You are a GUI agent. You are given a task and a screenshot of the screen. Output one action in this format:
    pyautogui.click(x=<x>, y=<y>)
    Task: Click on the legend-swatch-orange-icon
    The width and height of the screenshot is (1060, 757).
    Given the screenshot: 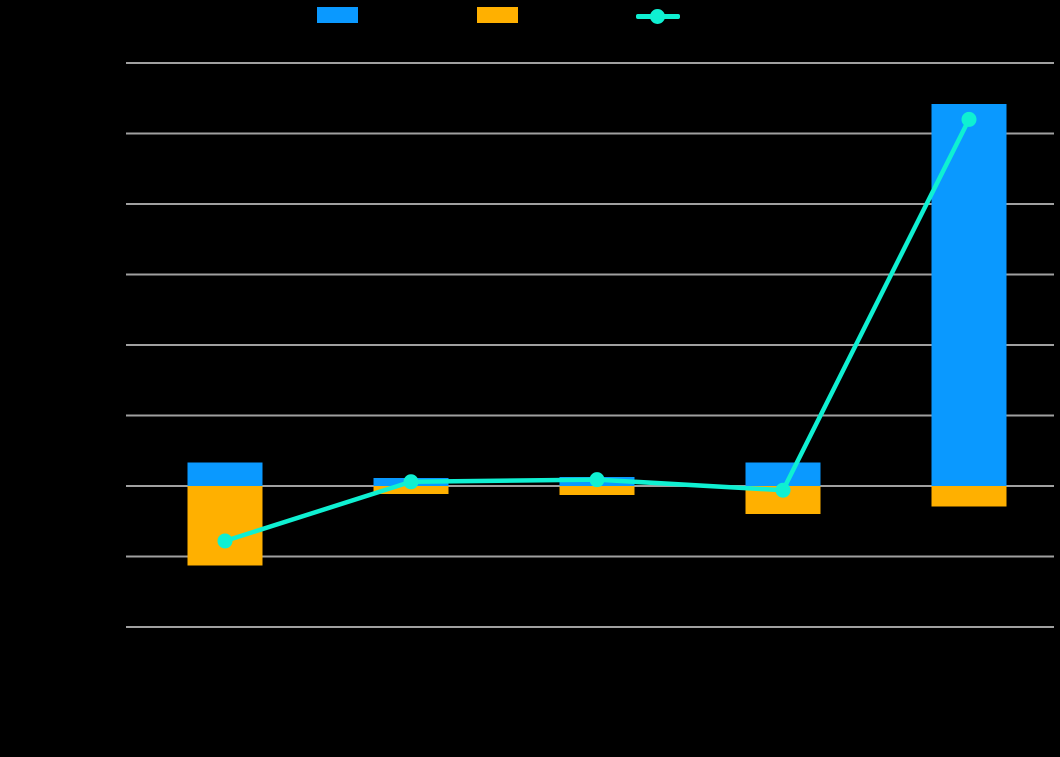 What is the action you would take?
    pyautogui.click(x=497, y=15)
    